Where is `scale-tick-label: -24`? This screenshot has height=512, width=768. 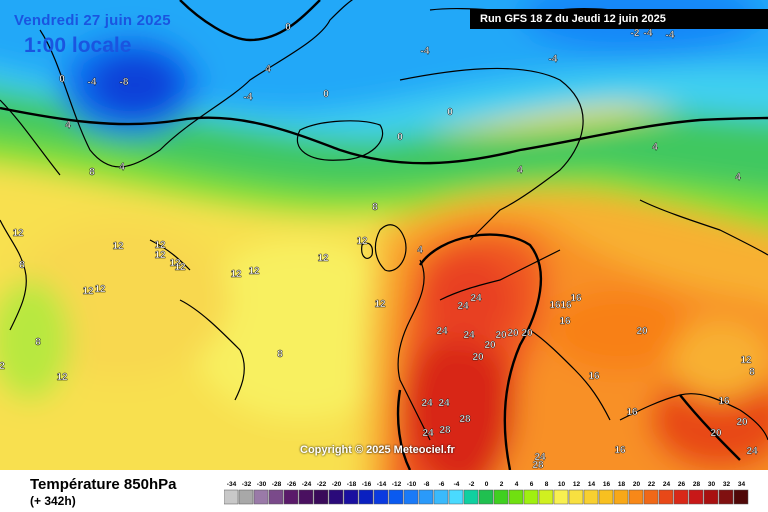 scale-tick-label: -24 is located at coordinates (307, 484).